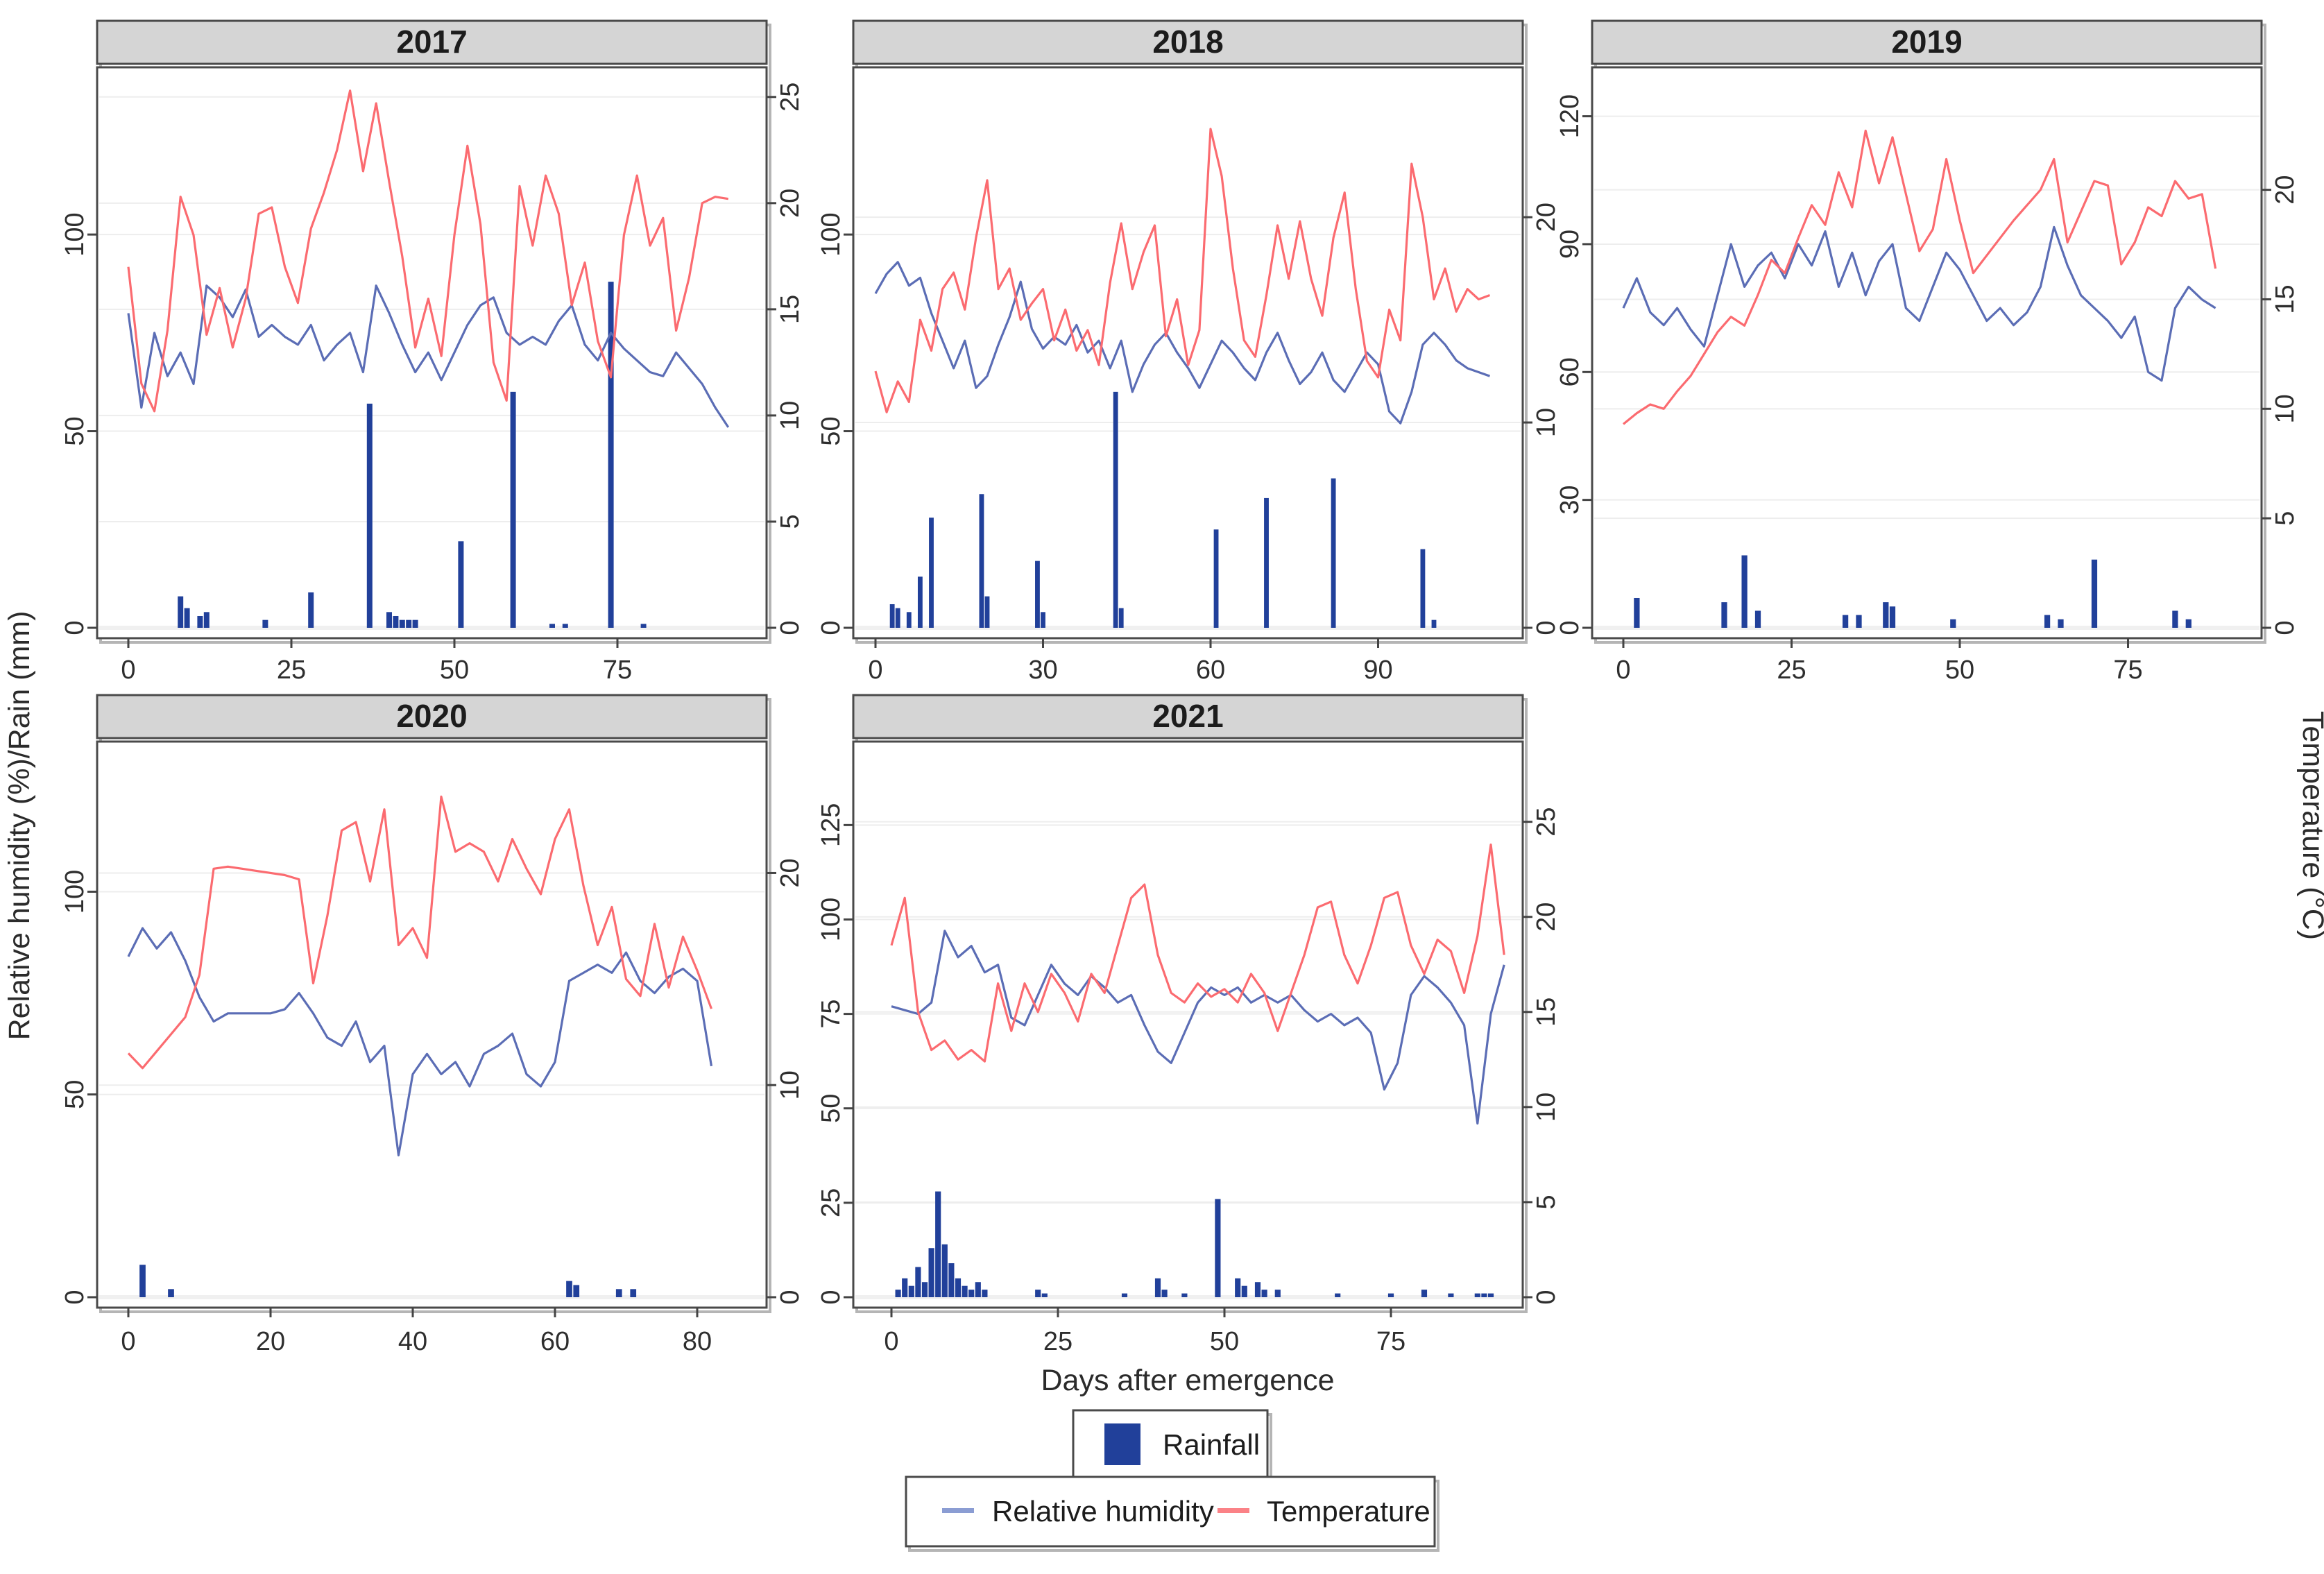 This screenshot has width=2324, height=1574. I want to click on legend-humidity-label: Relative humidity, so click(1103, 1511).